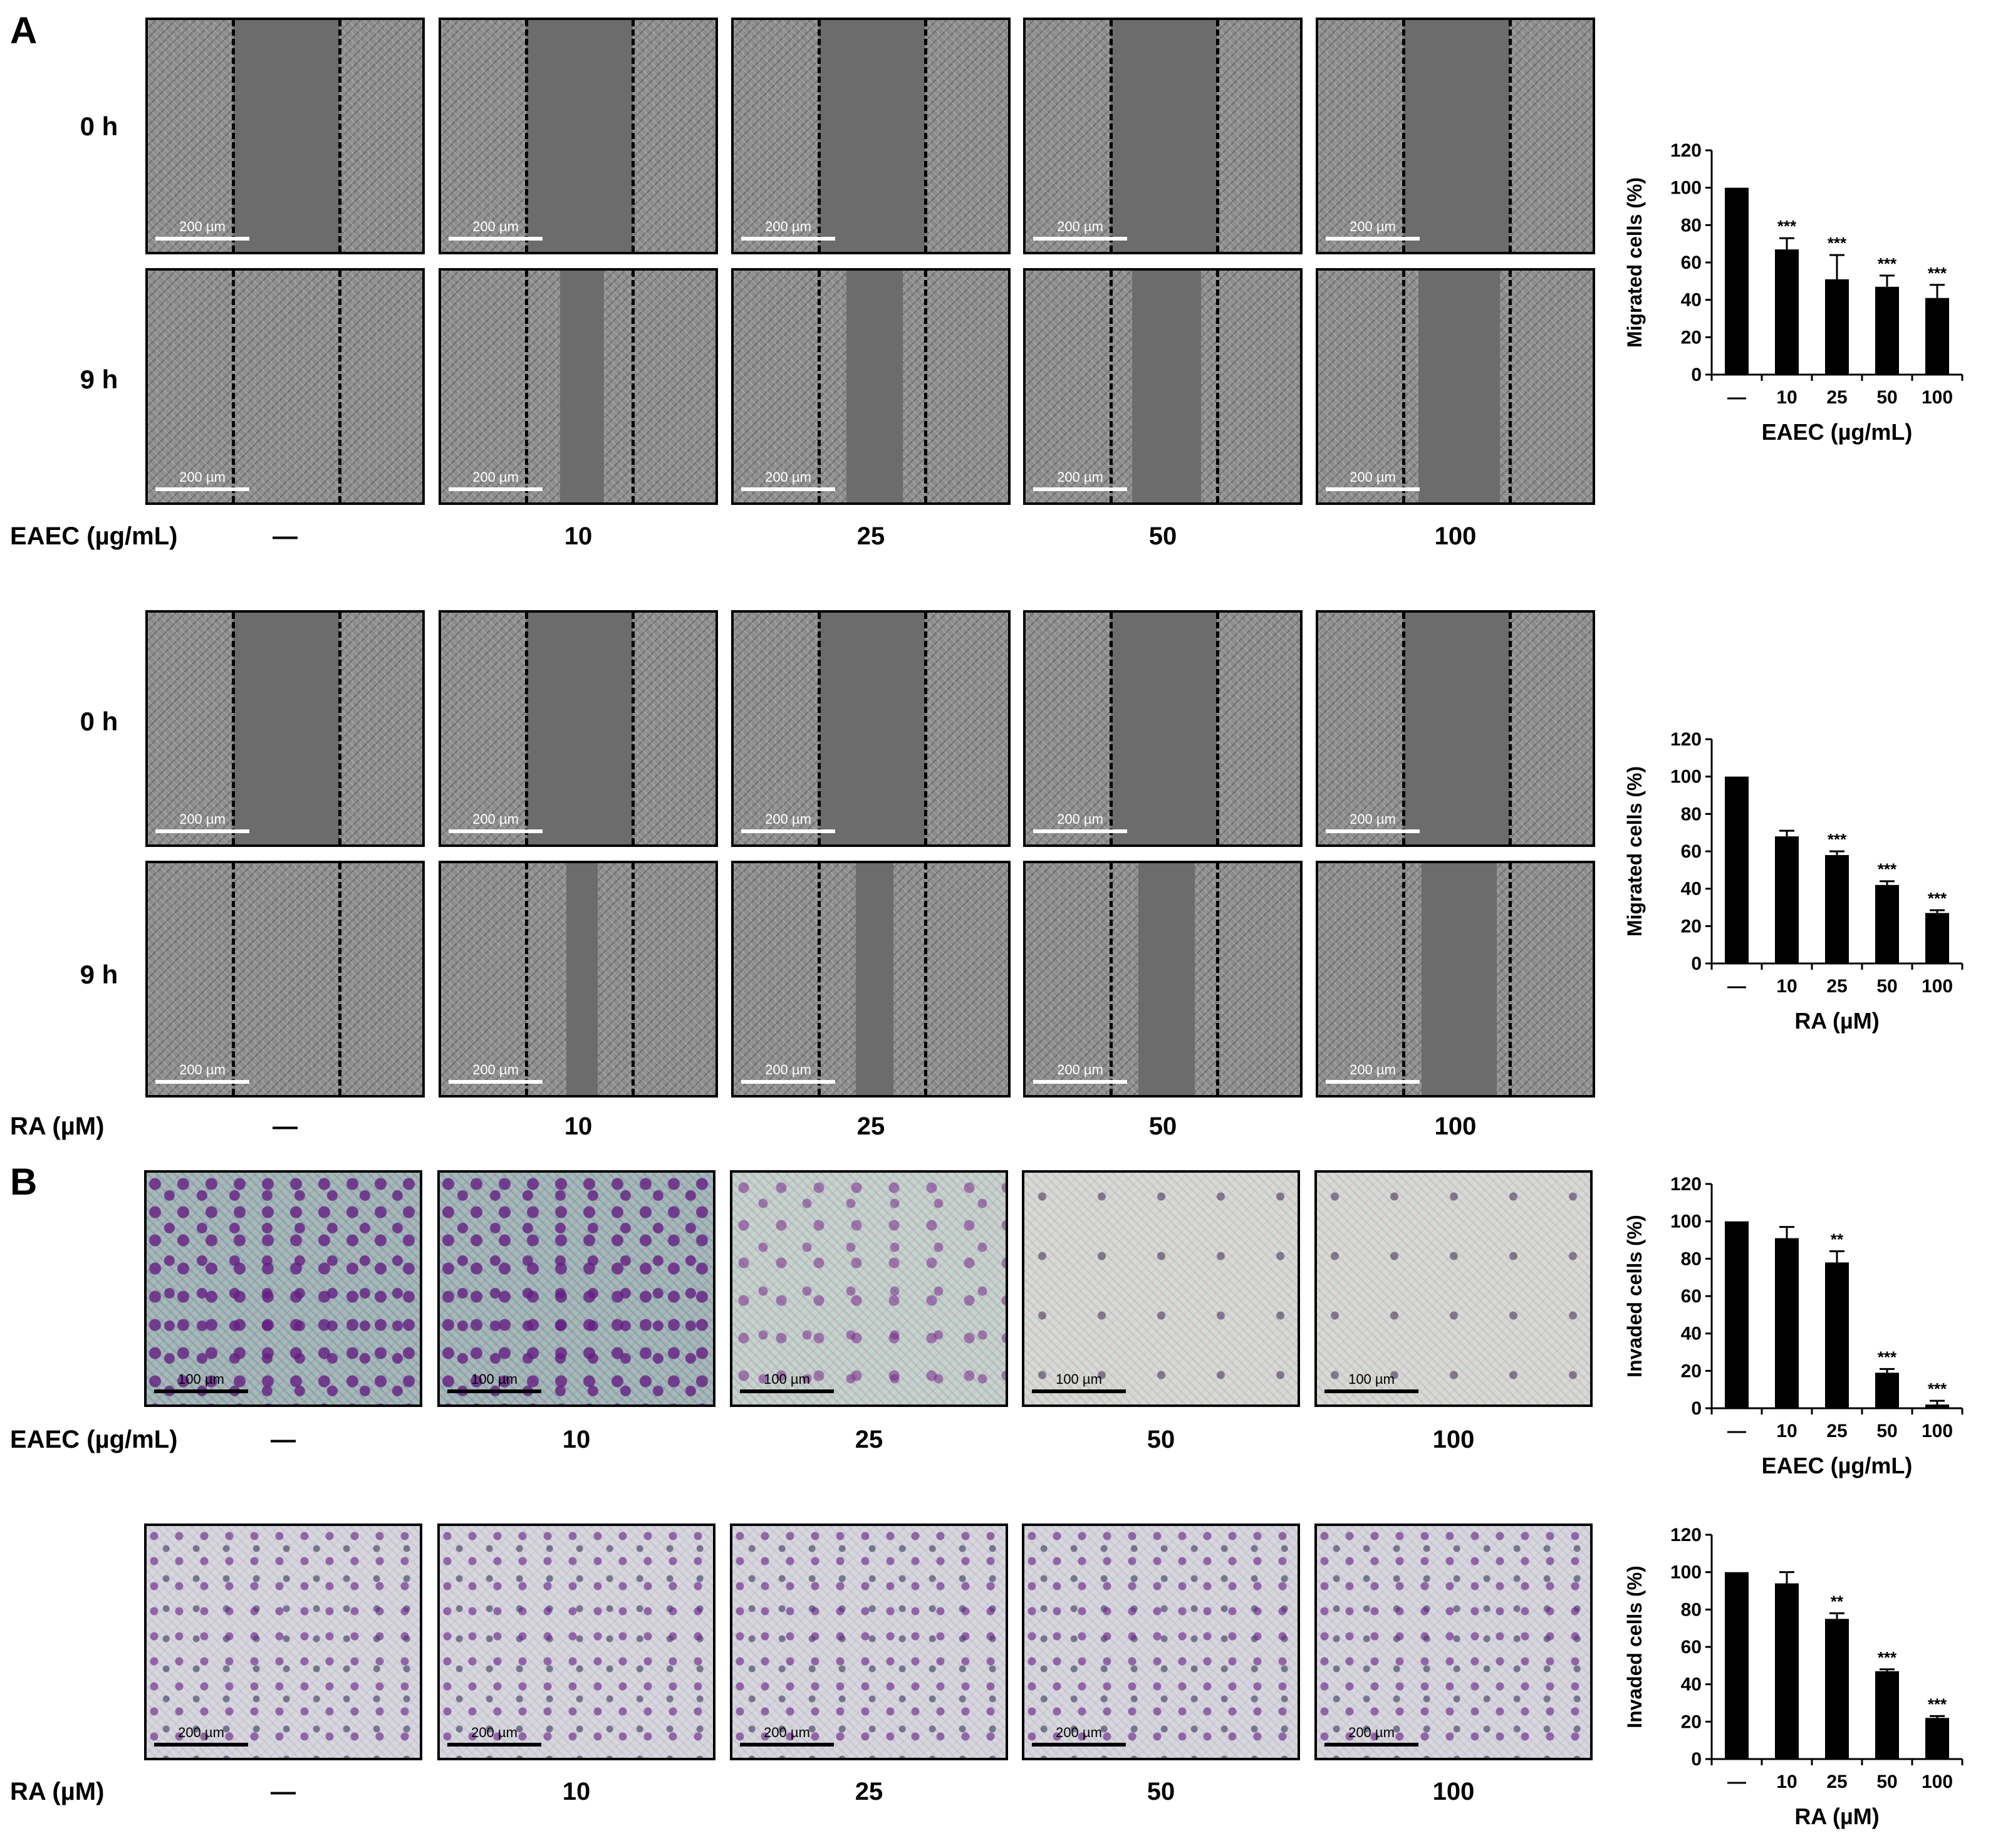 Image resolution: width=2008 pixels, height=1848 pixels. I want to click on wound-image-ra-0h-25: 200 µm, so click(871, 728).